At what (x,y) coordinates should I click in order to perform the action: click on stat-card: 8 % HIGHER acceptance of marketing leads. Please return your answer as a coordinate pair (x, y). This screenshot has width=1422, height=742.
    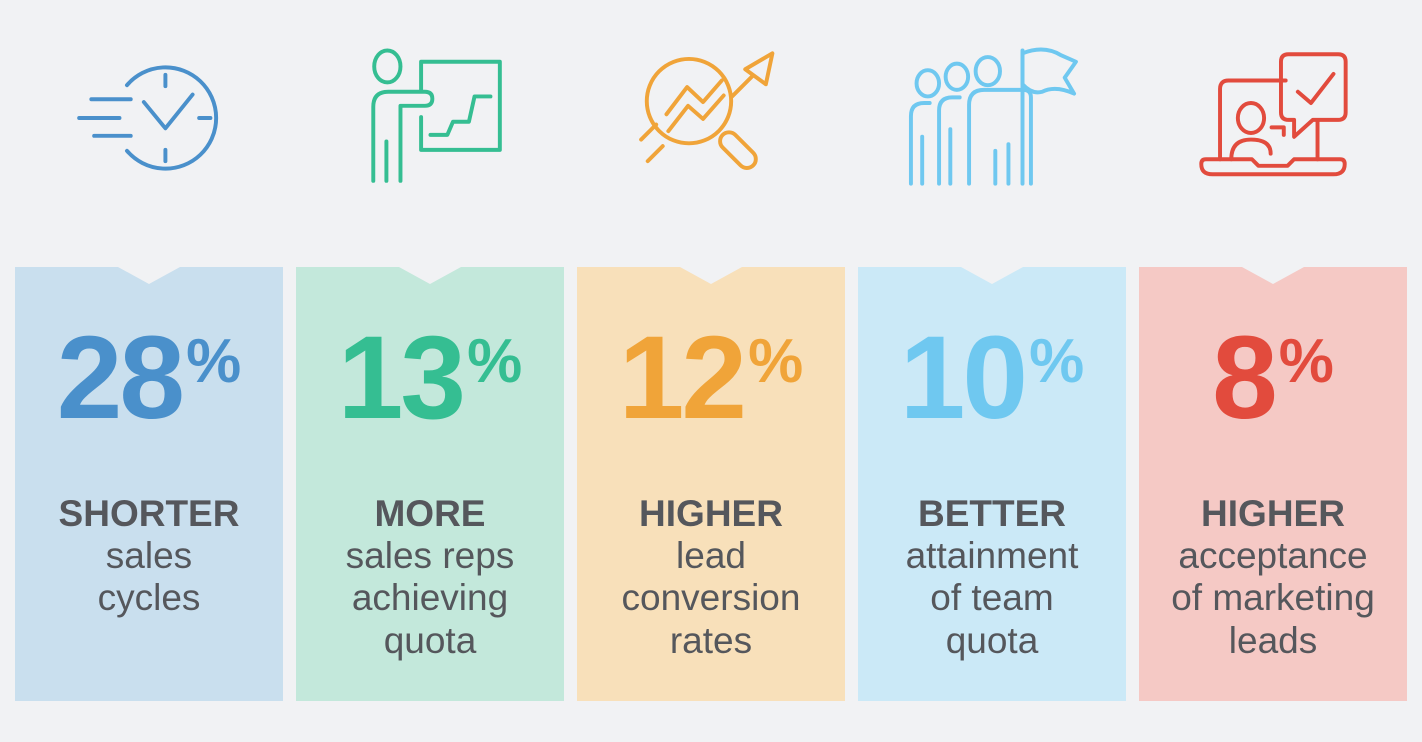
    Looking at the image, I should click on (1273, 484).